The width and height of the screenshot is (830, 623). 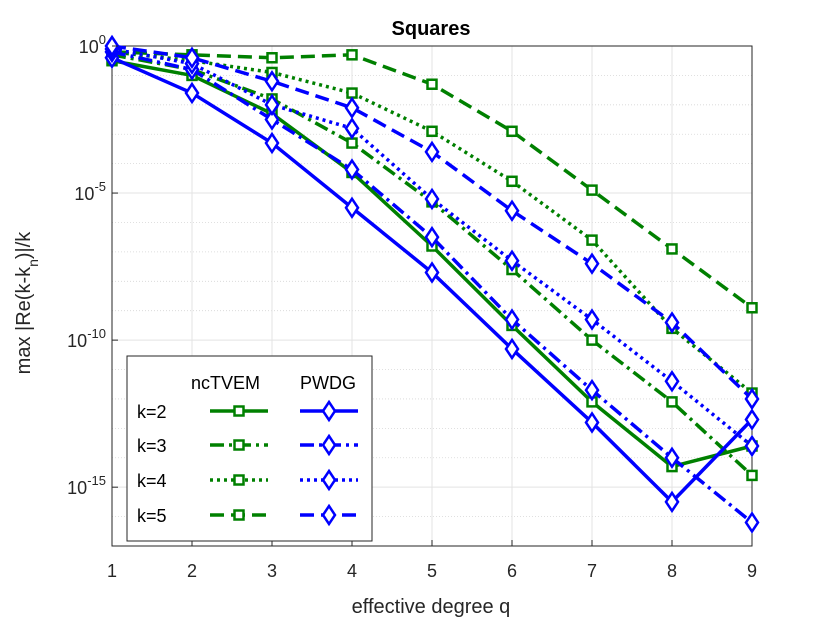 I want to click on x-tick-label: 2, so click(x=192, y=571).